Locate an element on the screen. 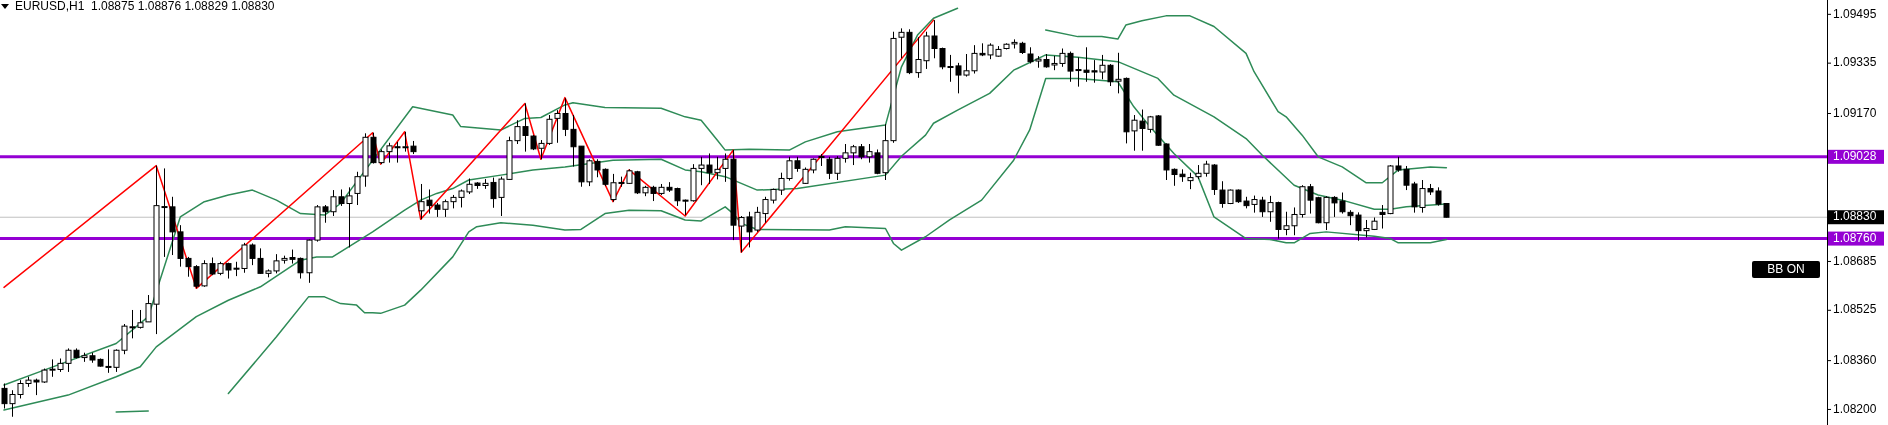 Image resolution: width=1888 pixels, height=425 pixels. y-tick-label: 1.09495 is located at coordinates (1855, 13).